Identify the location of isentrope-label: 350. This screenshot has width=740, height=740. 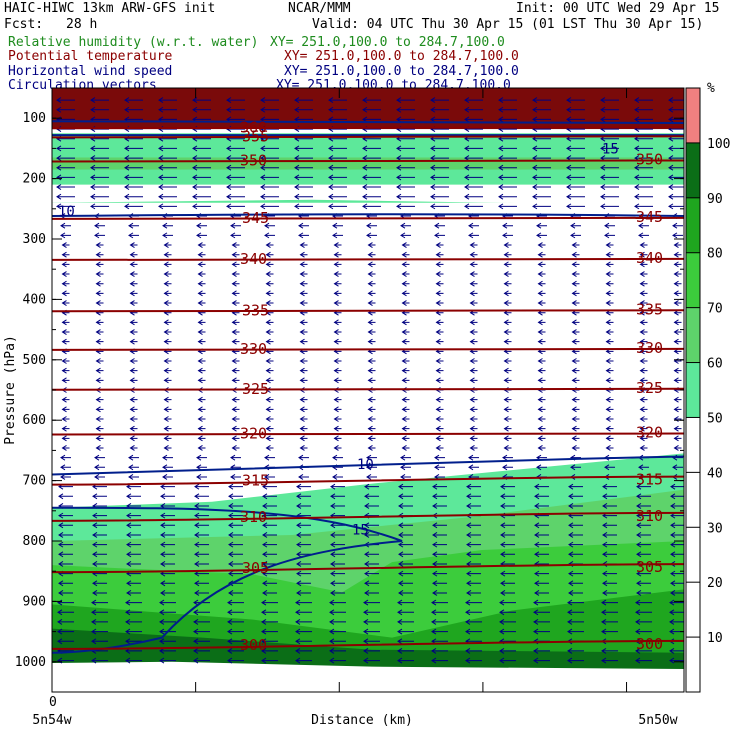
(253, 160).